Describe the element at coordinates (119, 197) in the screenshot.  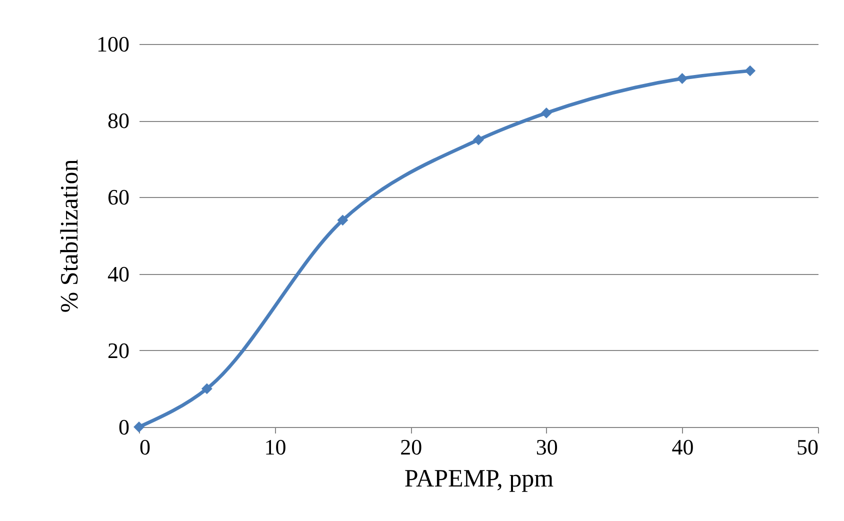
I see `y-tick-label: 60` at that location.